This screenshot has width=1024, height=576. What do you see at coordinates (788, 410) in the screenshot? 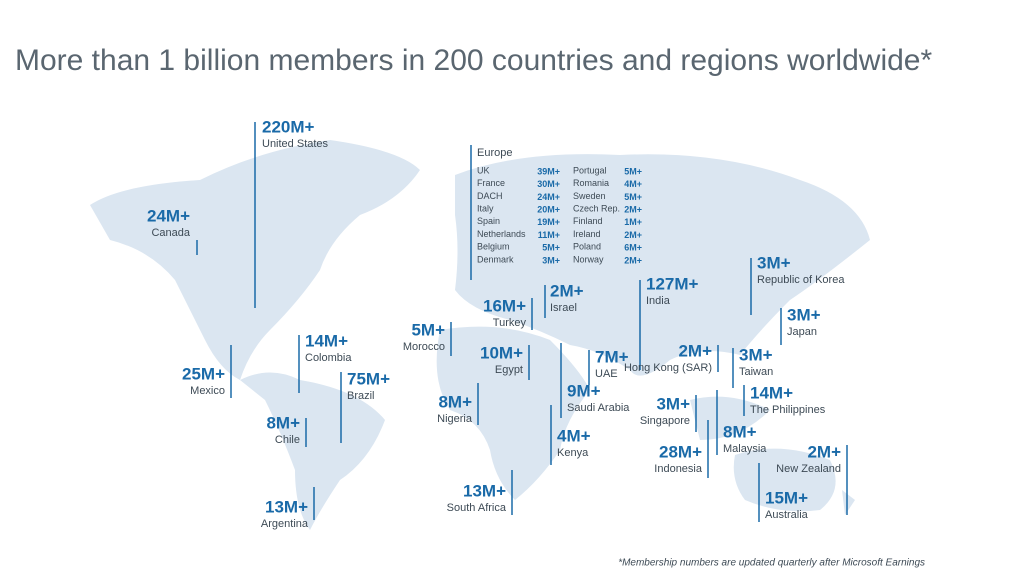
I see `country-name: The Philippines` at bounding box center [788, 410].